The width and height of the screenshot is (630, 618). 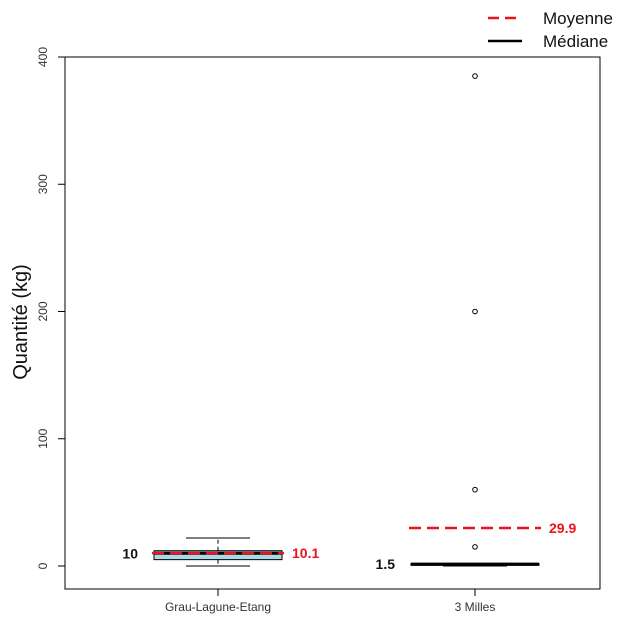 What do you see at coordinates (51, 308) in the screenshot?
I see `y-axis: 0 100 200 300 400` at bounding box center [51, 308].